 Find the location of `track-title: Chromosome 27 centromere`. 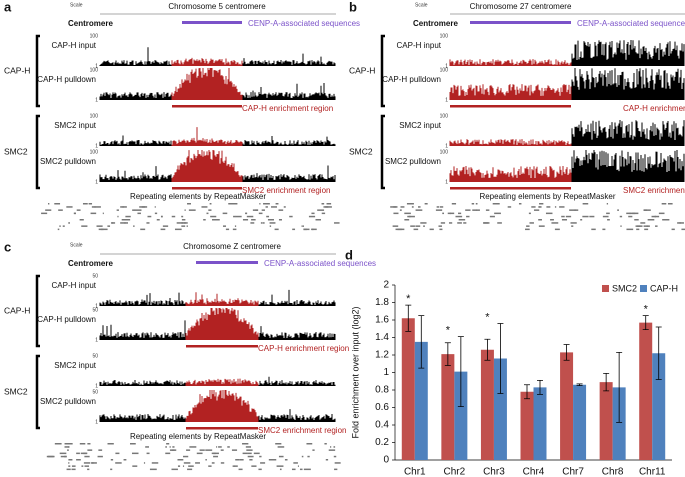

track-title: Chromosome 27 centromere is located at coordinates (521, 6).